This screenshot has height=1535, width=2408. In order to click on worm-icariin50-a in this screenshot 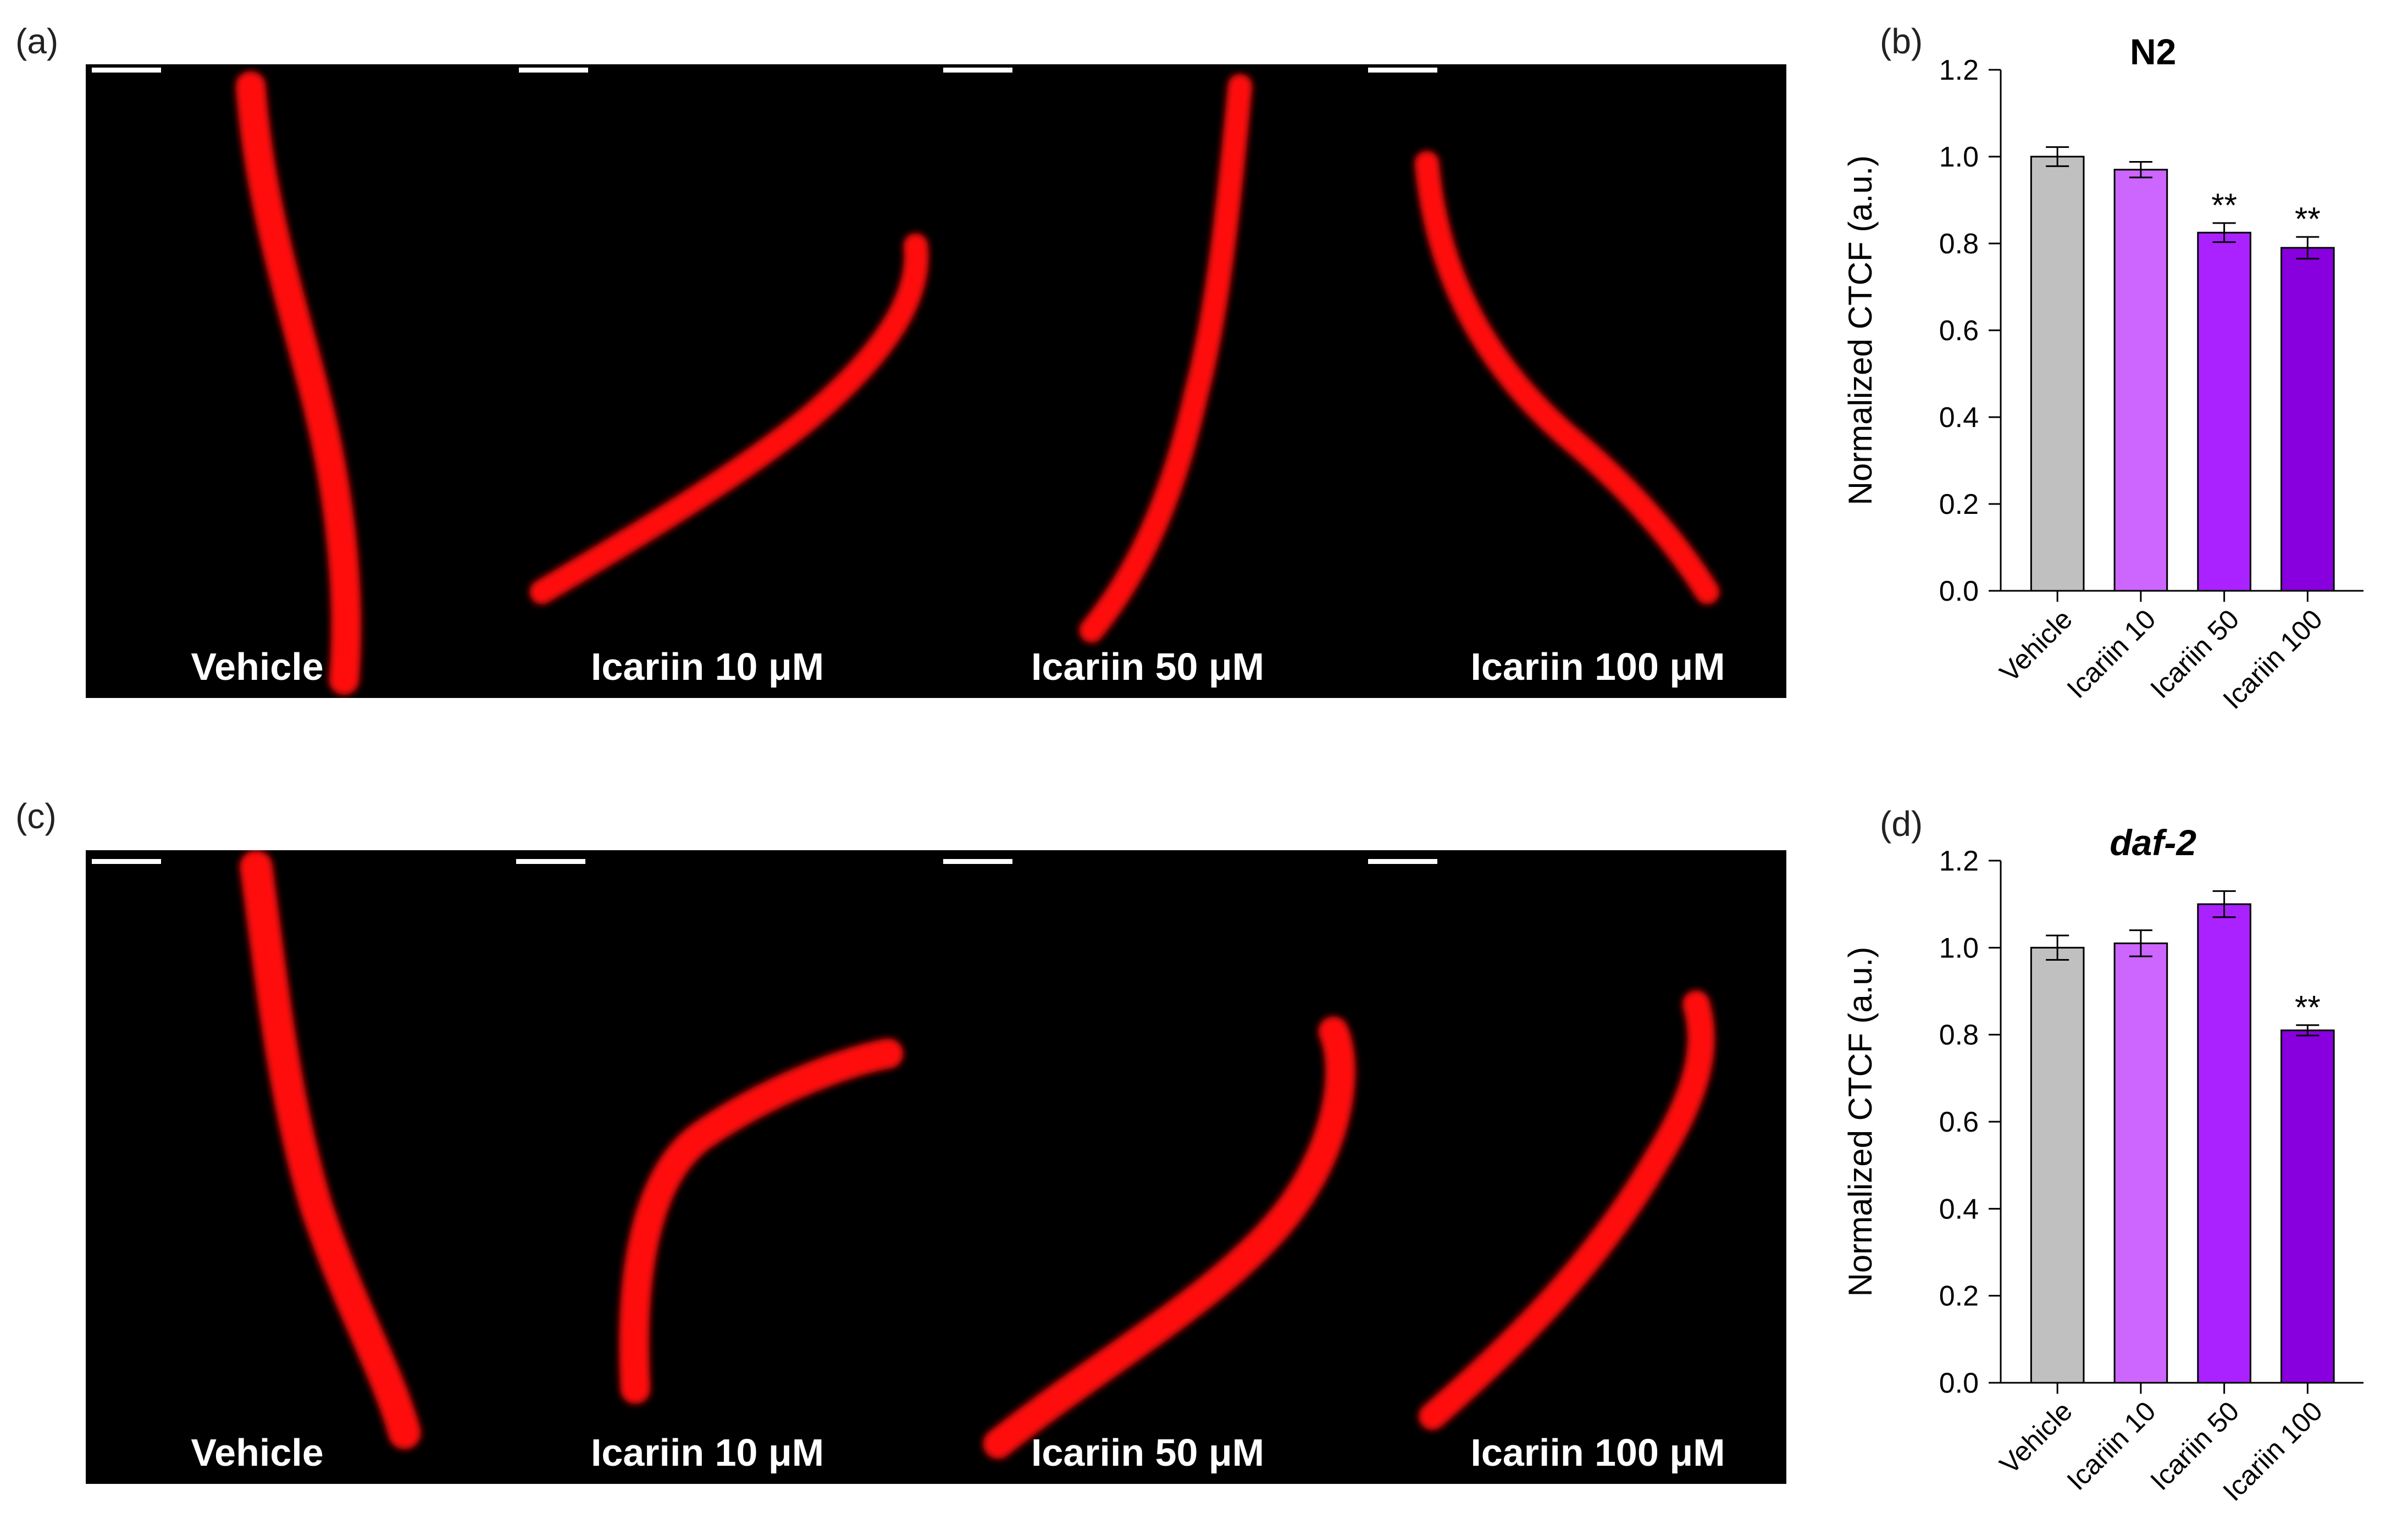, I will do `click(1166, 358)`.